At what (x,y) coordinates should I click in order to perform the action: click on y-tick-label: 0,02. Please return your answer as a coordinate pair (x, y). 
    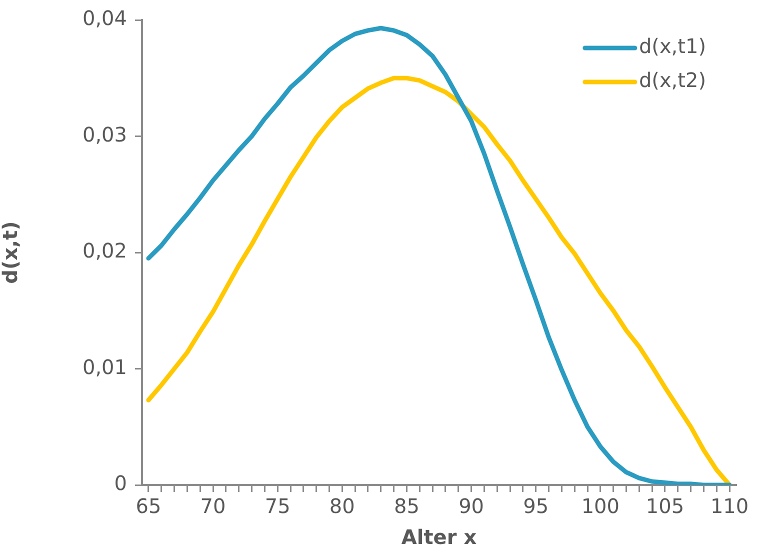
    Looking at the image, I should click on (104, 250).